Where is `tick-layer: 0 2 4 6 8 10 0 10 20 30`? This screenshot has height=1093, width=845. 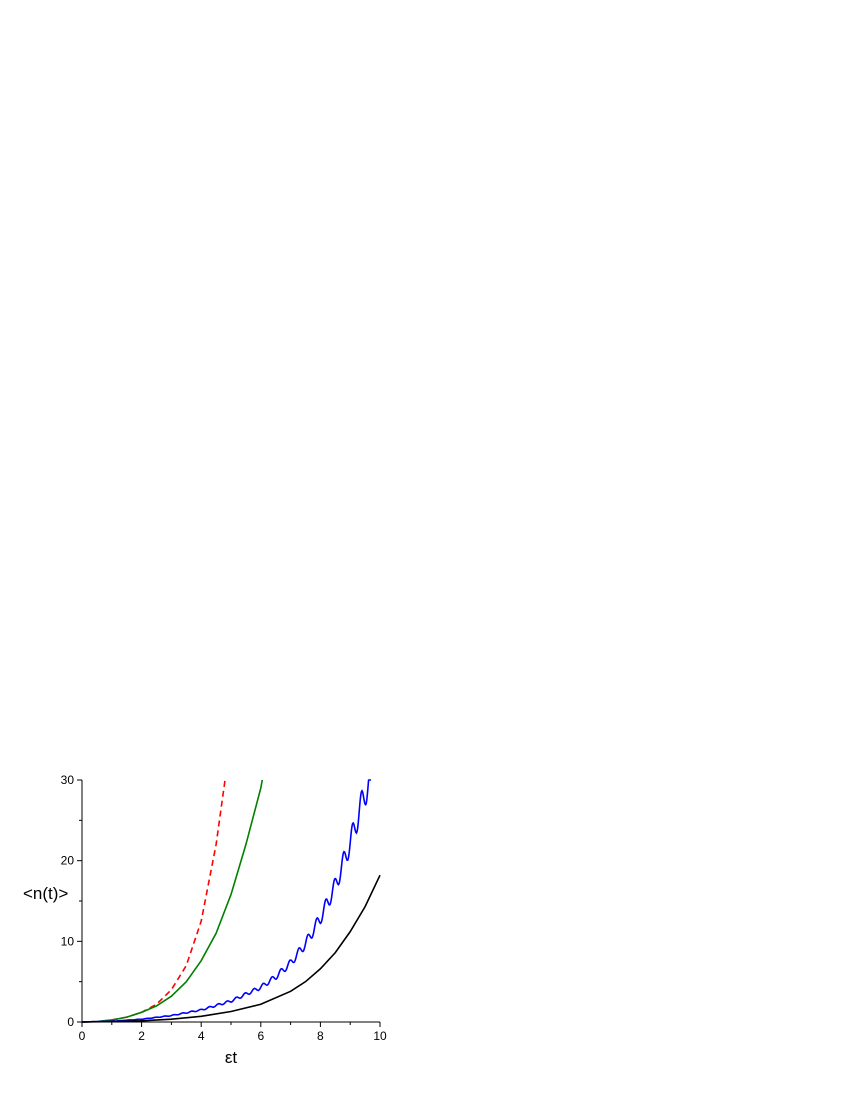
tick-layer: 0 2 4 6 8 10 0 10 20 30 is located at coordinates (224, 908).